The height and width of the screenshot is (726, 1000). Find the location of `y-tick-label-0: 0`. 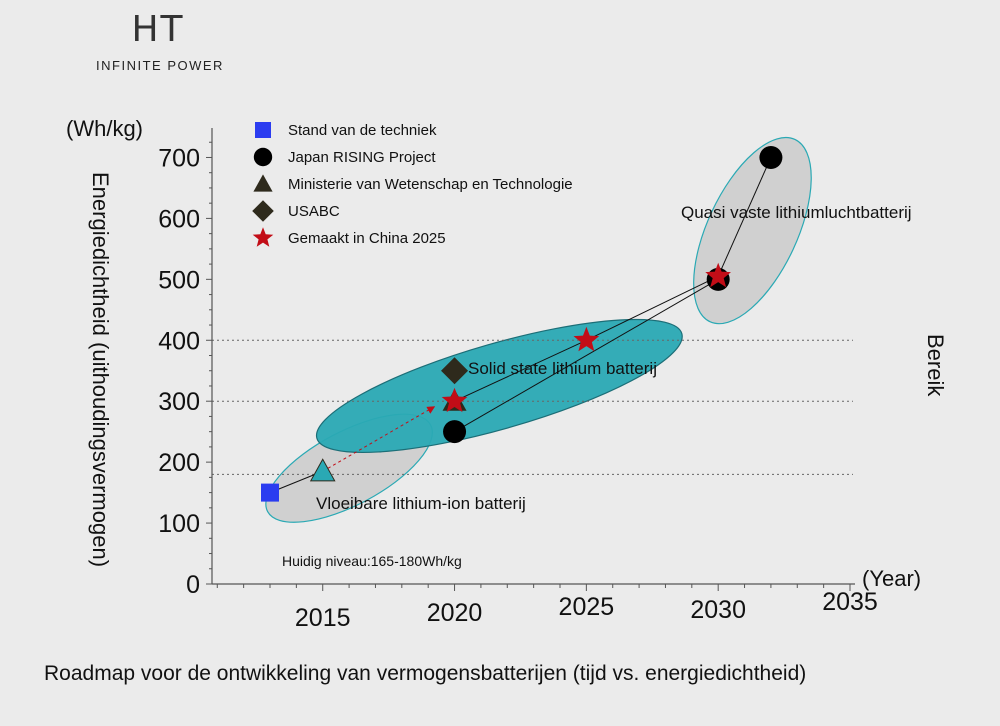

y-tick-label-0: 0 is located at coordinates (193, 585).